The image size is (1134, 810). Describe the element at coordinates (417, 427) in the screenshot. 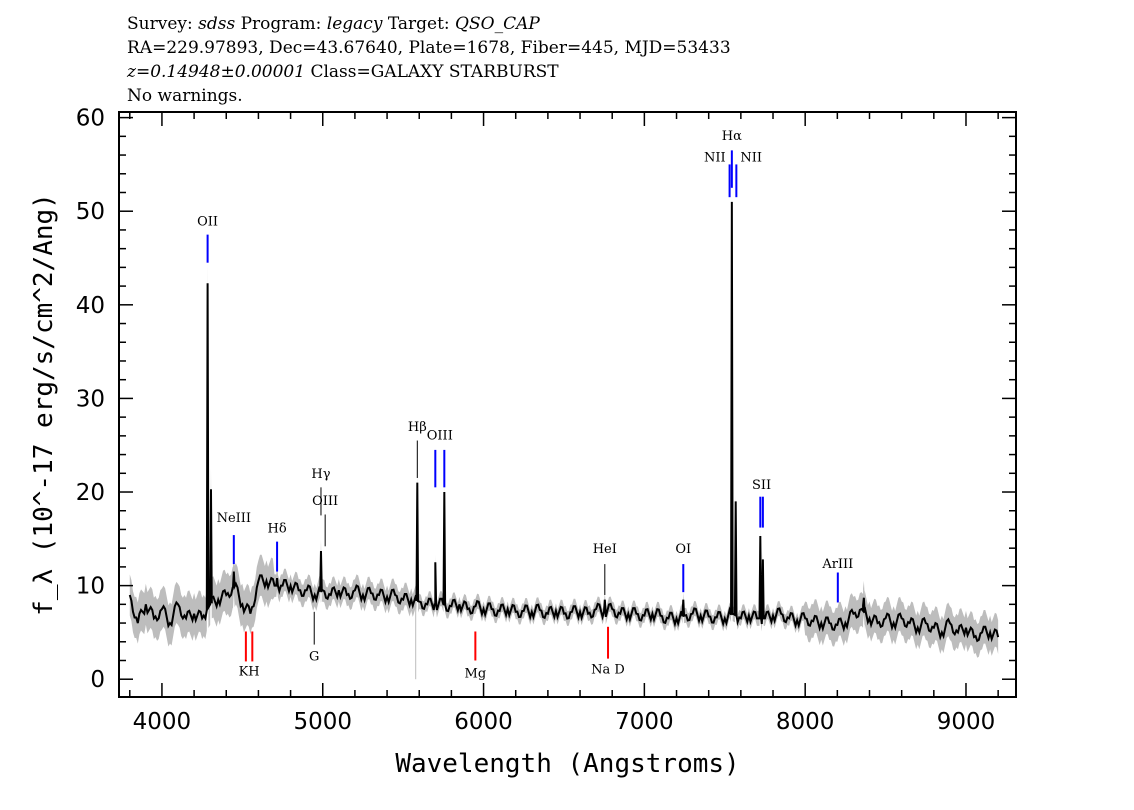

I see `line-label: Hβ` at that location.